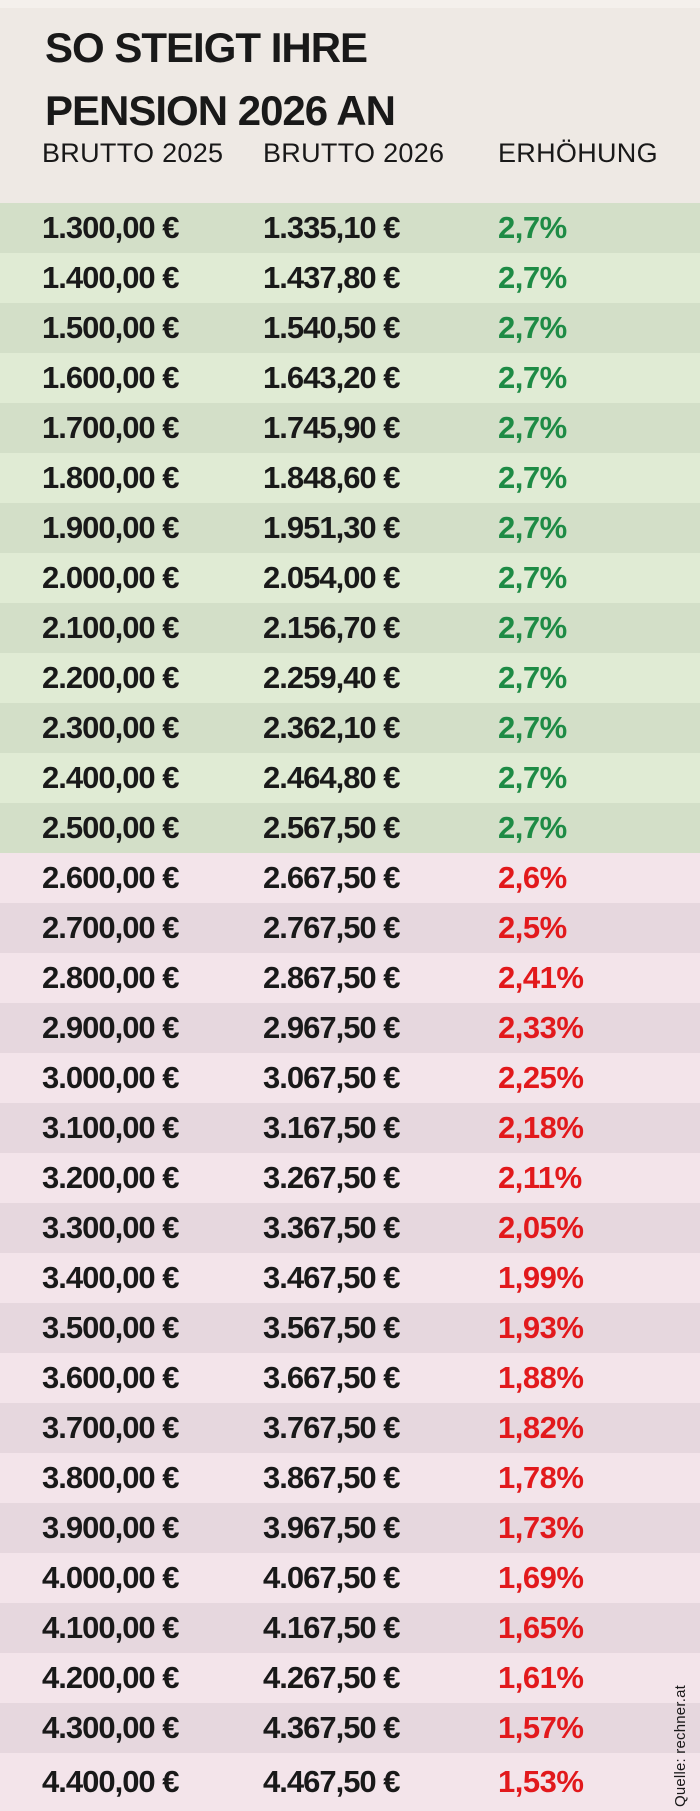 The width and height of the screenshot is (700, 1811). What do you see at coordinates (350, 478) in the screenshot?
I see `table-row: 1.800,00 € 1.848,60 € 2,7%` at bounding box center [350, 478].